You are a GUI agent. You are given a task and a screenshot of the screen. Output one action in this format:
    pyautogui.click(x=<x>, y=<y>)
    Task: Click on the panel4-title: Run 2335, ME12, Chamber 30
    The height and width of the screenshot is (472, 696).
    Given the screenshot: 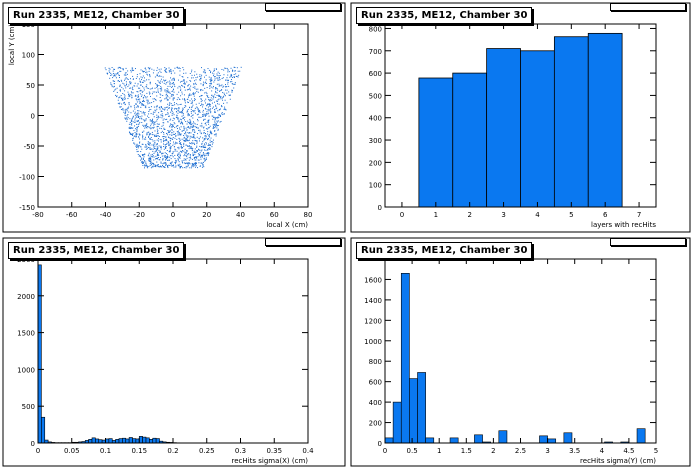 What is the action you would take?
    pyautogui.click(x=444, y=250)
    